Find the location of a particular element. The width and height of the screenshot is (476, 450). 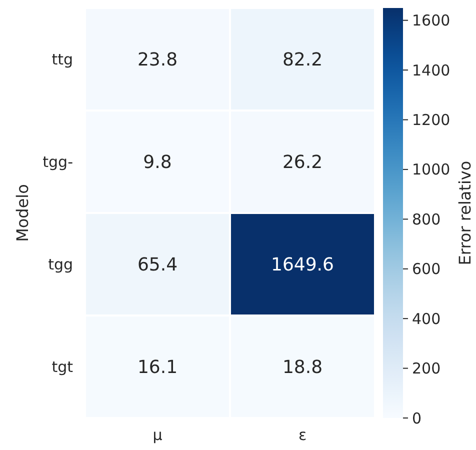

data-label: 18.8 is located at coordinates (302, 367).